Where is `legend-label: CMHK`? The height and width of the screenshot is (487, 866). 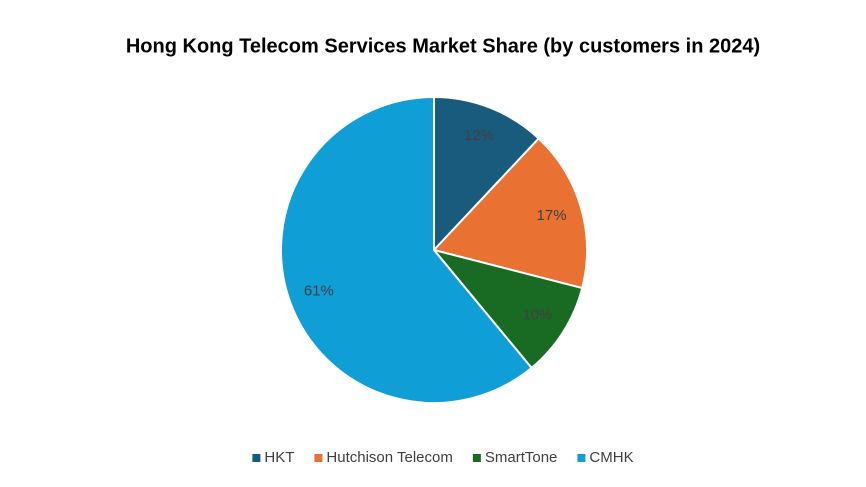 legend-label: CMHK is located at coordinates (611, 457).